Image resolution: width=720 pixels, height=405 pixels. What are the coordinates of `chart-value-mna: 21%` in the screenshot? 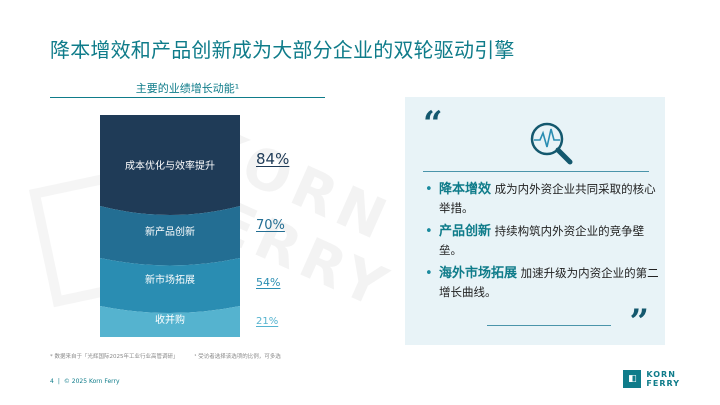 It's located at (267, 321).